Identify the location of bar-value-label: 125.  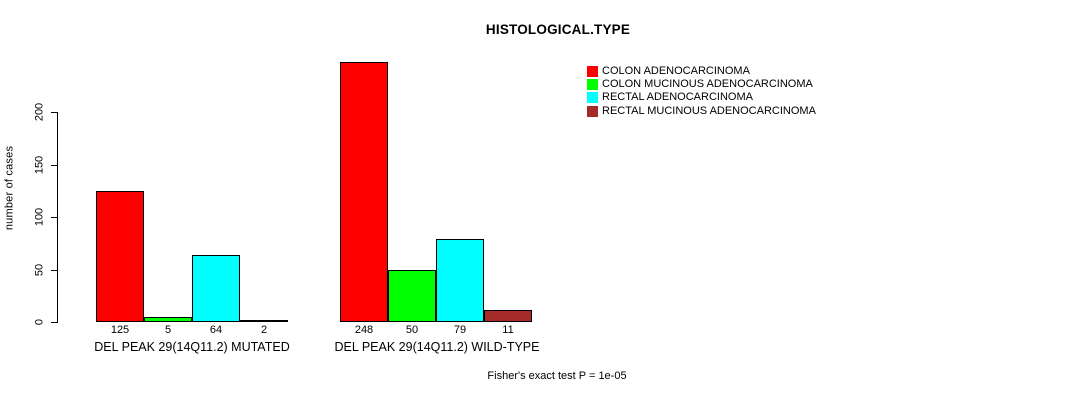
(120, 330).